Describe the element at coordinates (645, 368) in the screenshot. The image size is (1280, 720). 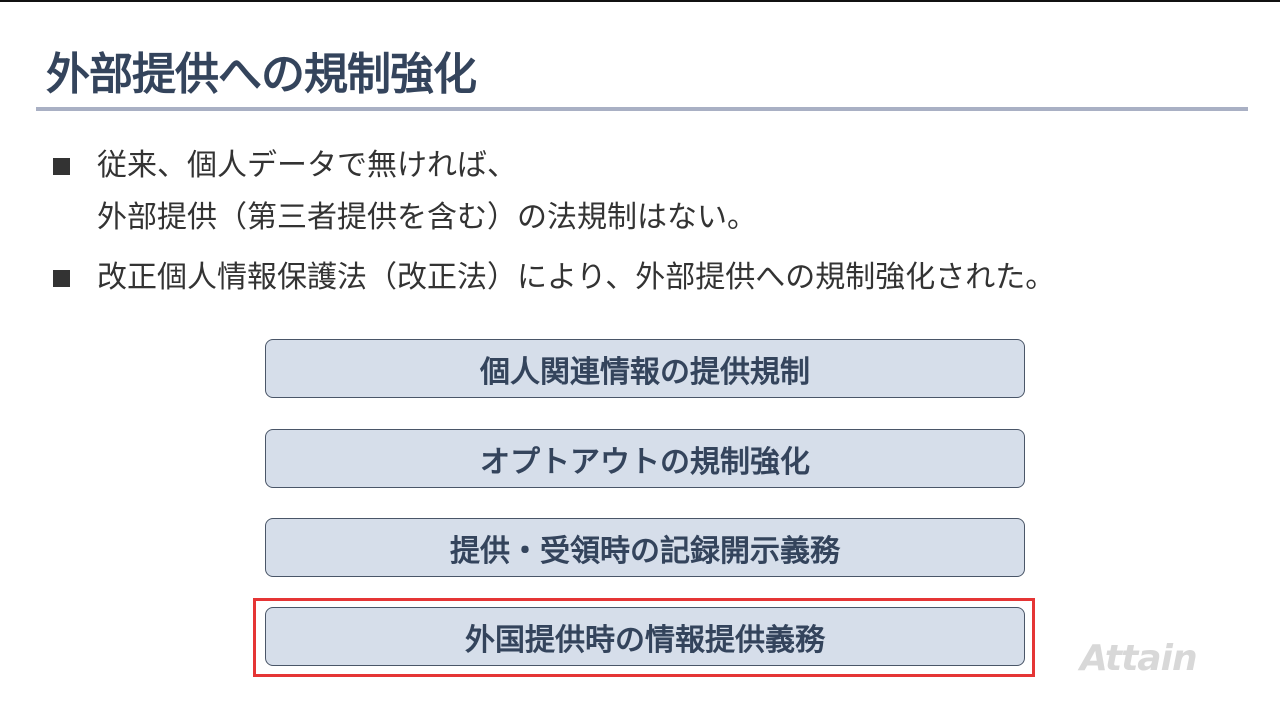
I see `regulation-box: 個人関連情報の提供規制` at that location.